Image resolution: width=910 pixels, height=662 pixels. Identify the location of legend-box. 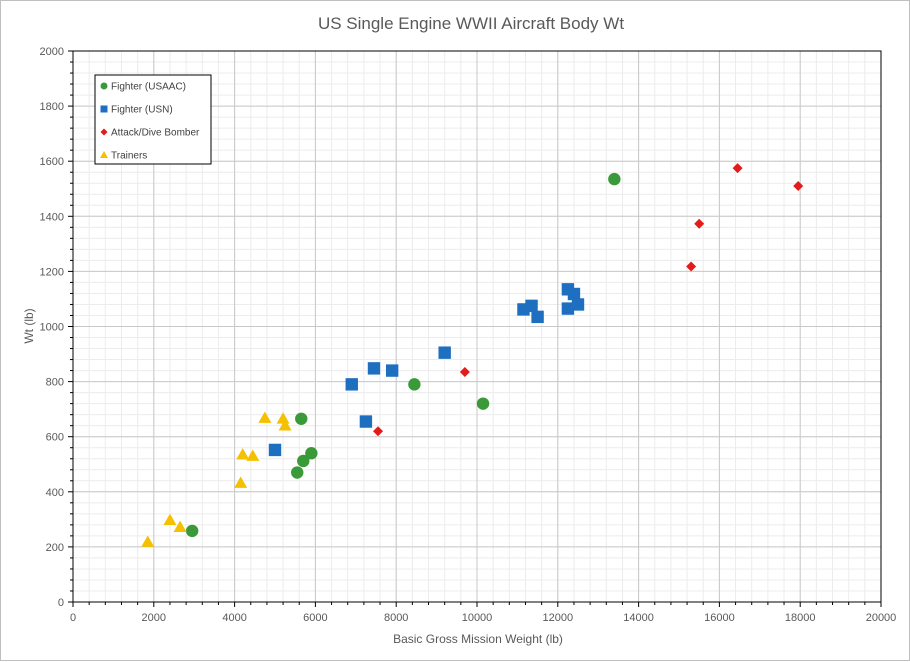
(153, 119).